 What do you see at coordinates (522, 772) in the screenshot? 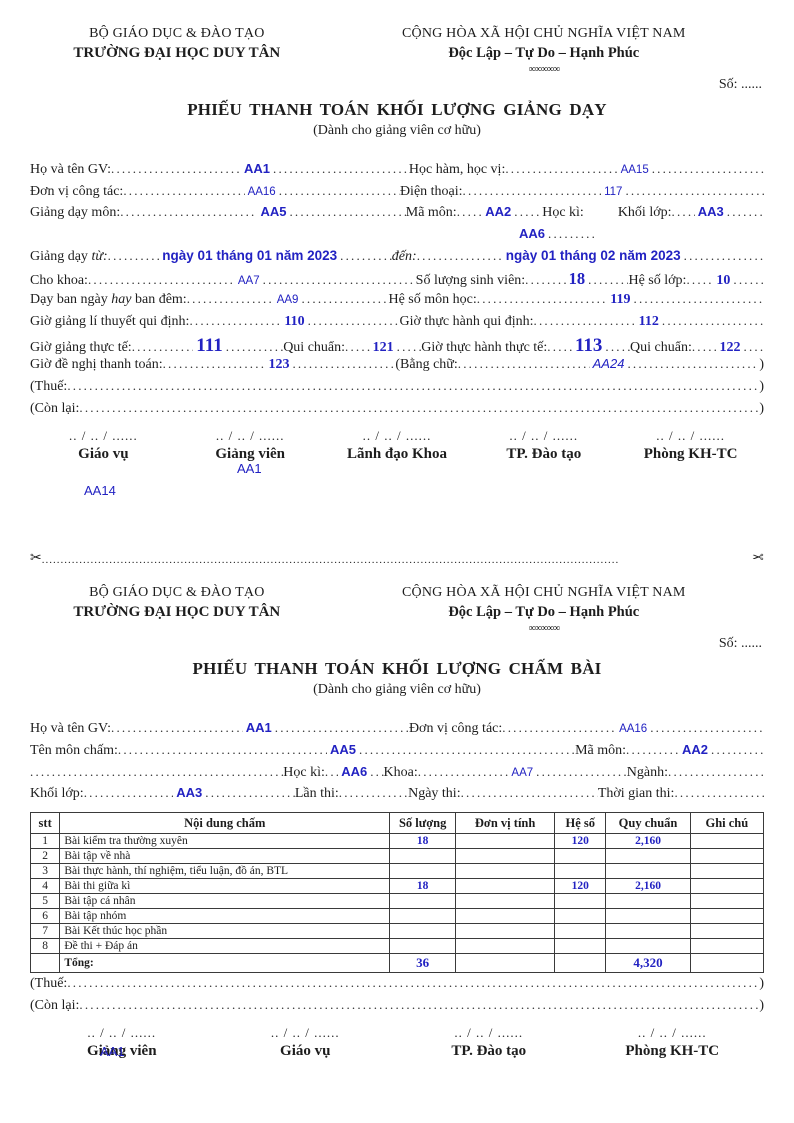
I see `khoa-value: AA7` at bounding box center [522, 772].